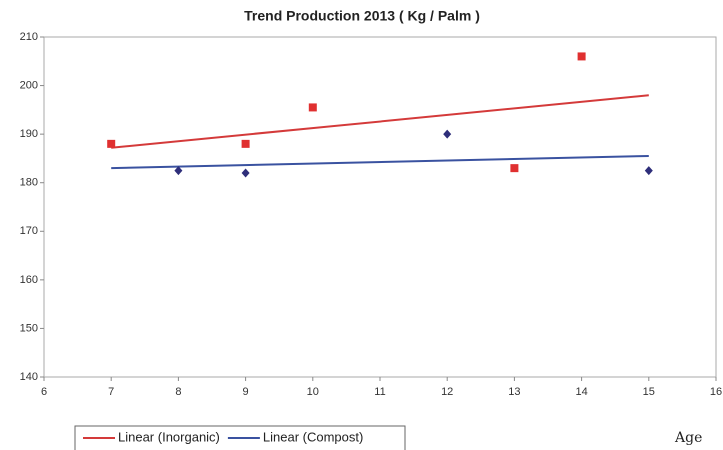  What do you see at coordinates (246, 392) in the screenshot?
I see `x-tick-label: 9` at bounding box center [246, 392].